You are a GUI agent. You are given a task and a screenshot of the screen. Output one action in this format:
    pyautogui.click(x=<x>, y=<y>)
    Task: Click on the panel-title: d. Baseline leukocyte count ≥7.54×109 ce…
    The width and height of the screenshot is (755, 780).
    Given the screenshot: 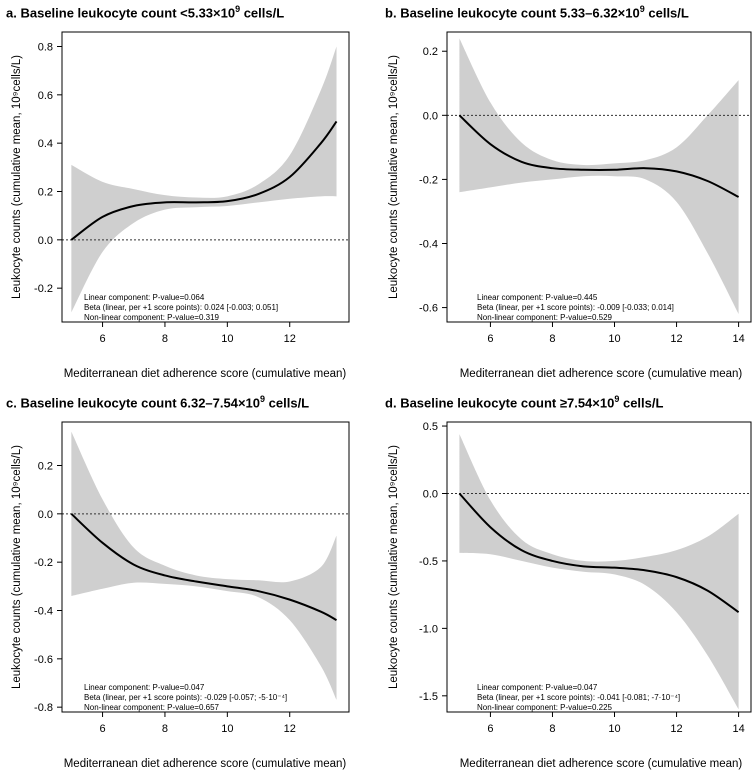 What is the action you would take?
    pyautogui.click(x=524, y=402)
    